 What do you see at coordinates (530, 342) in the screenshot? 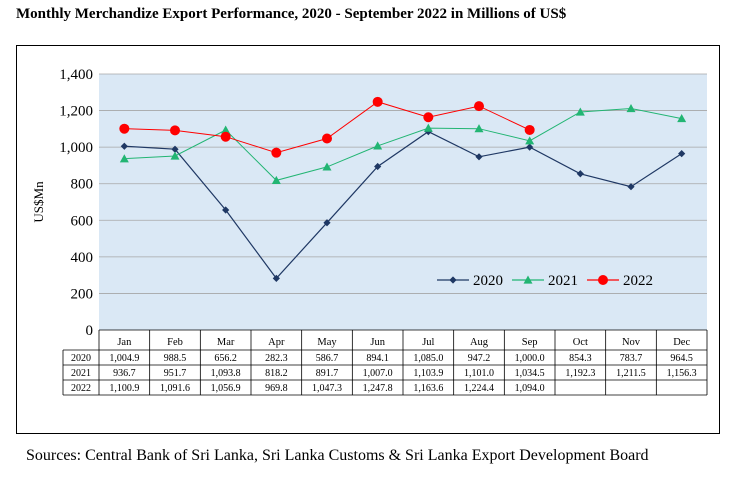
I see `x-tick-label: Sep` at bounding box center [530, 342].